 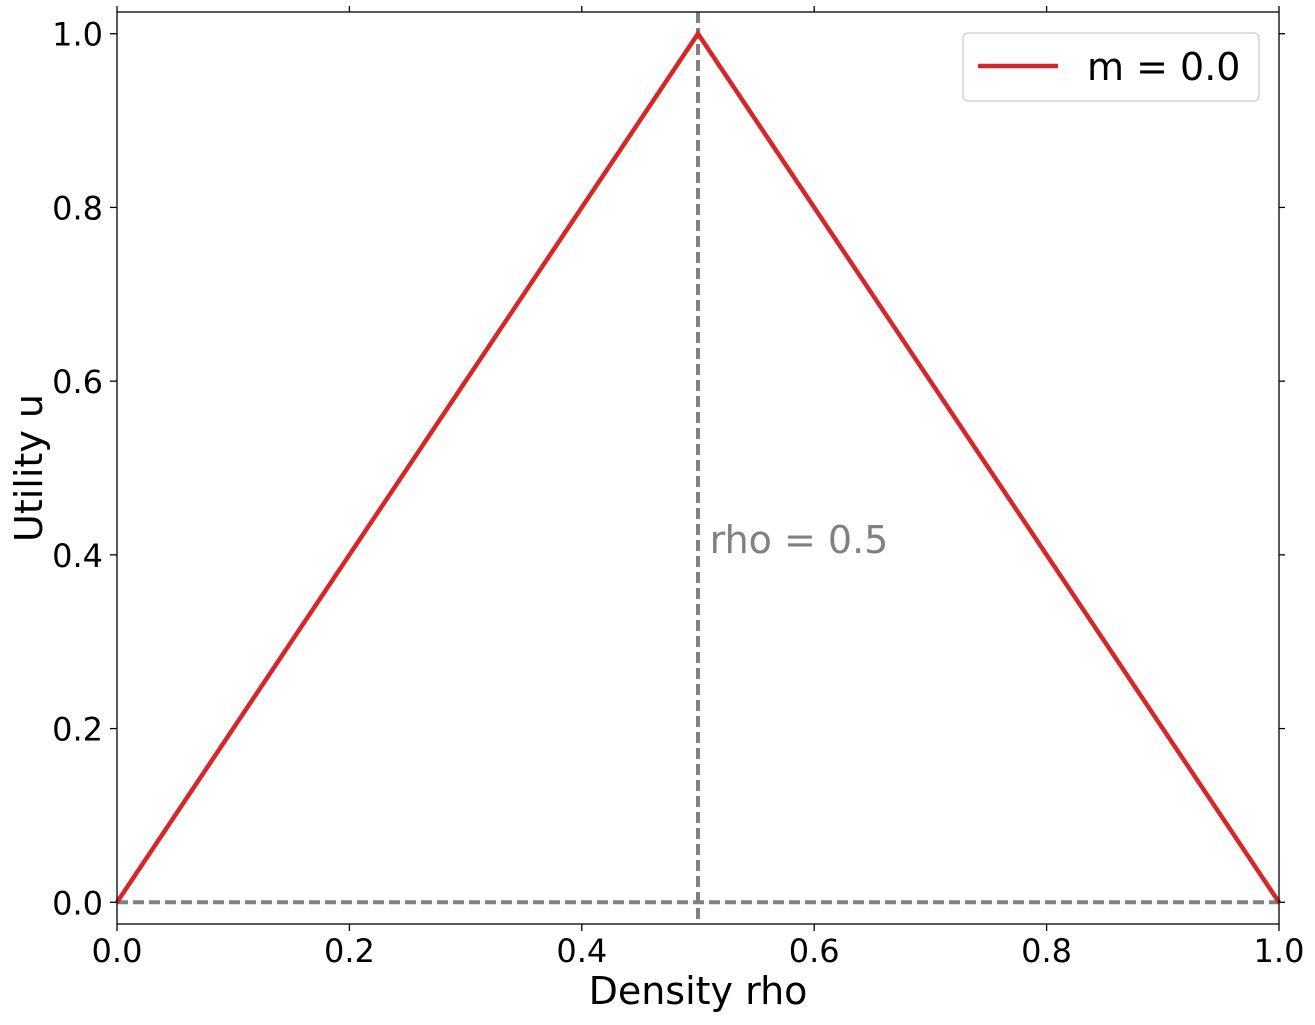 I want to click on annotations: rho = 0.5, so click(x=799, y=540).